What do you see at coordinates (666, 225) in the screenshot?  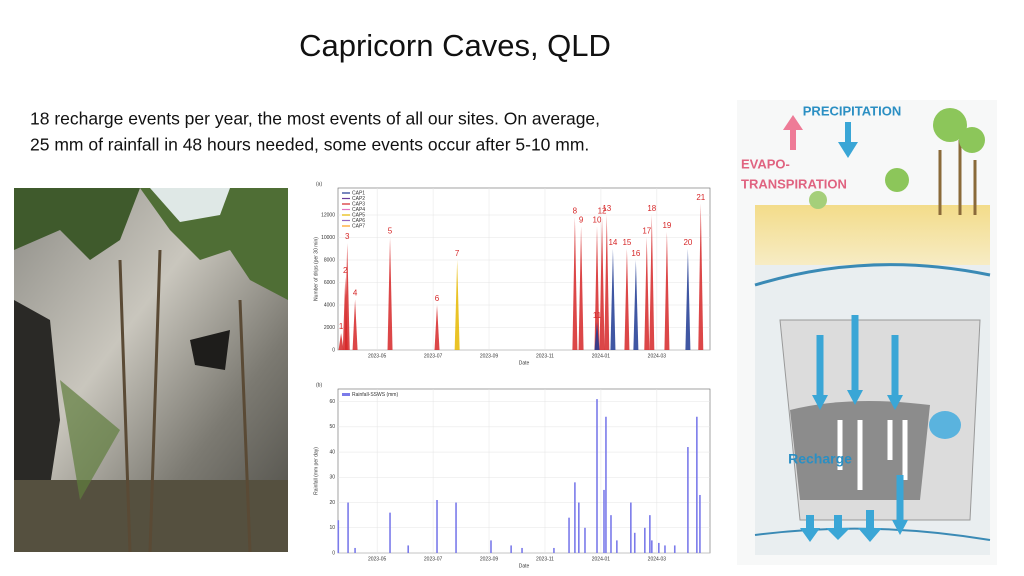 I see `event-label: 19` at bounding box center [666, 225].